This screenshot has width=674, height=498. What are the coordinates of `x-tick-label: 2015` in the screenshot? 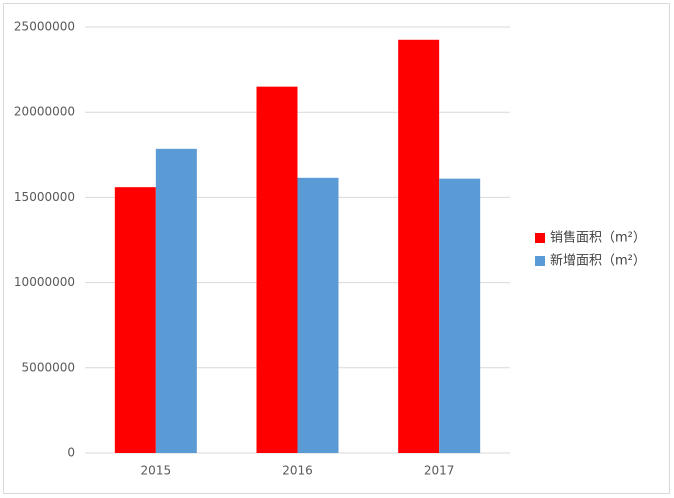 It's located at (156, 471).